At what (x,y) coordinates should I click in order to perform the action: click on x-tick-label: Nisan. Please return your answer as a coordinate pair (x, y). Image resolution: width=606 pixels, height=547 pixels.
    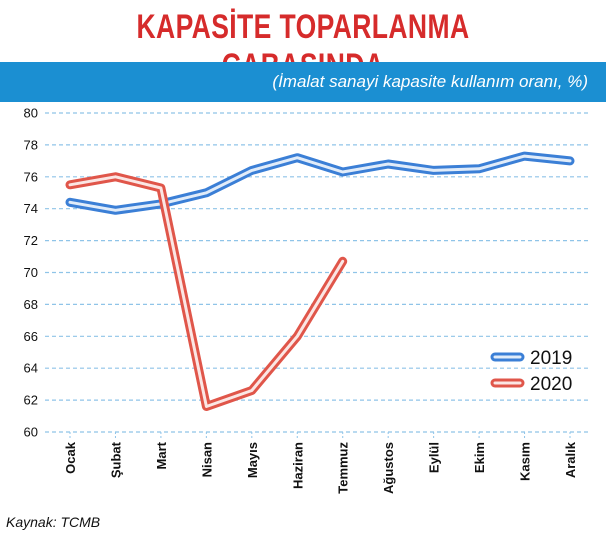
    Looking at the image, I should click on (206, 459).